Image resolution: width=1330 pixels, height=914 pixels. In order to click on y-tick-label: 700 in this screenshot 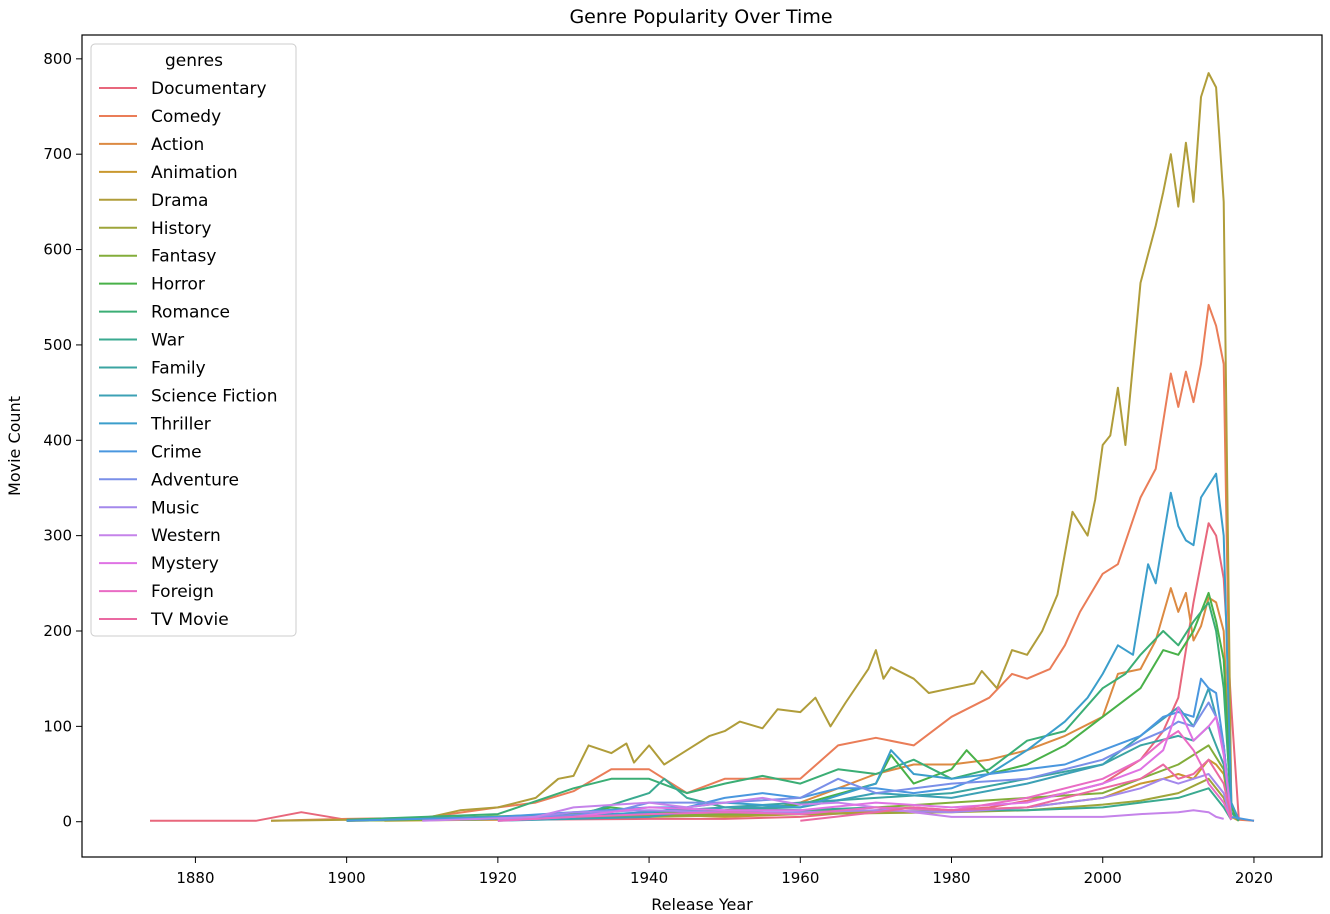, I will do `click(57, 154)`.